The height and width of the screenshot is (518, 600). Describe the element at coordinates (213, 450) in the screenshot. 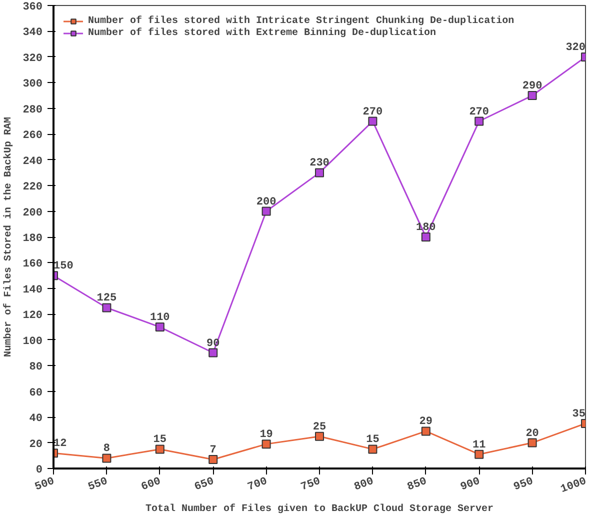

I see `data-label: 7` at that location.